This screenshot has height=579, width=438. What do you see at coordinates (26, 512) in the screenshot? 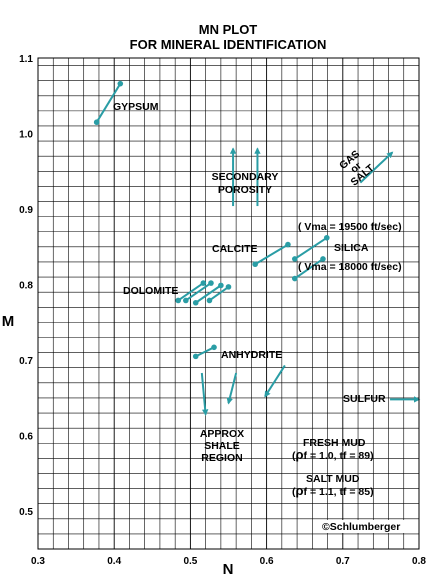
I see `y-tick-label: 0.5` at bounding box center [26, 512].